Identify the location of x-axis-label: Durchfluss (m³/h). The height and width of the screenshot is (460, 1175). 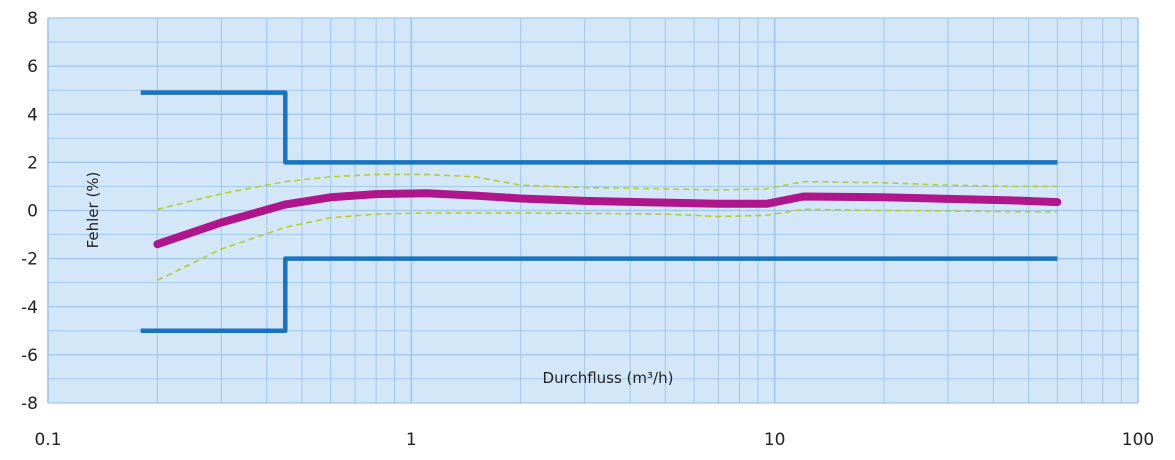
(608, 378).